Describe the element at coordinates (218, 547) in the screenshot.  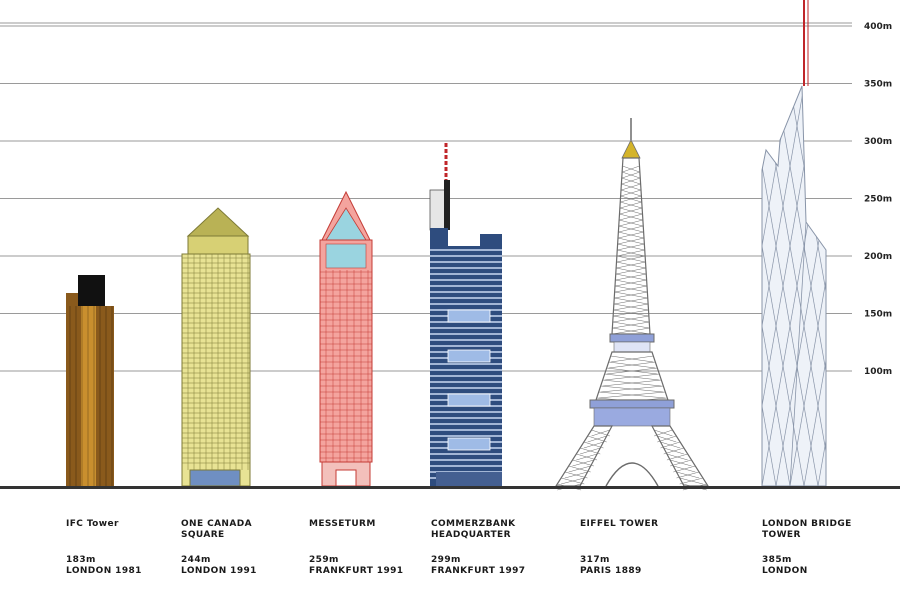
I see `caption-one-canada-square: ONE CANADA SQUARE 244m LONDON 1991` at that location.